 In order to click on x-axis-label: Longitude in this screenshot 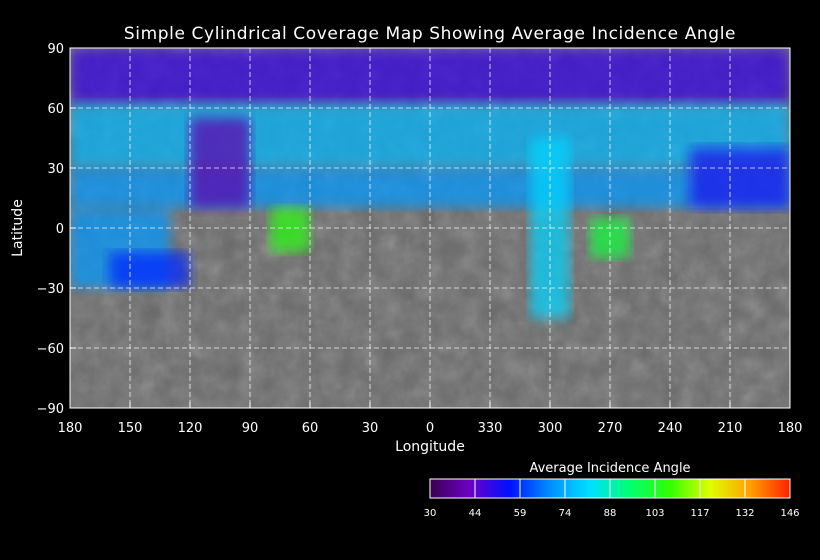, I will do `click(430, 447)`.